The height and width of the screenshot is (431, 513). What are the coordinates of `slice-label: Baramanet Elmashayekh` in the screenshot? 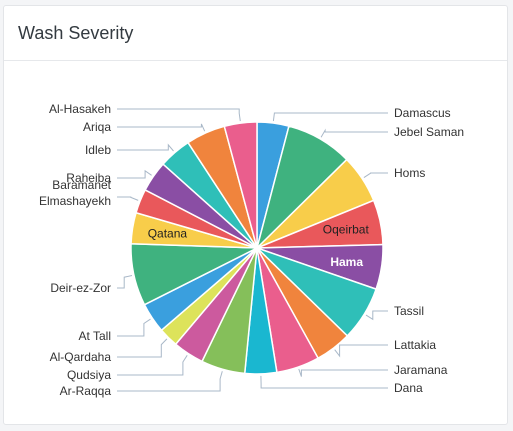 It's located at (75, 193).